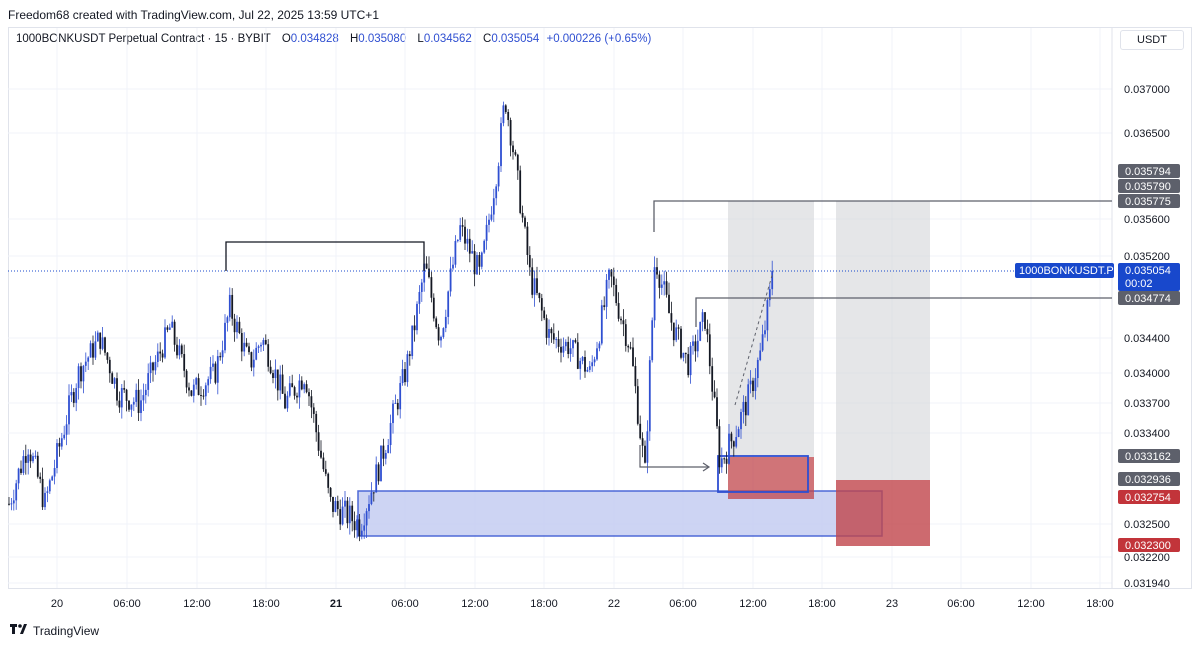  Describe the element at coordinates (544, 604) in the screenshot. I see `x-tick-label: 18:00` at that location.